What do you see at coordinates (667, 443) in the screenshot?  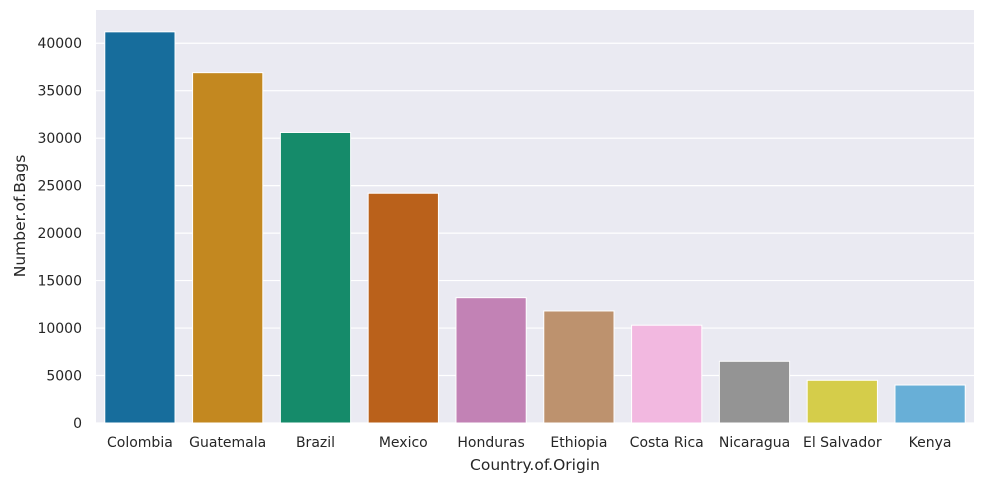 I see `x-tick-label: Costa Rica` at bounding box center [667, 443].